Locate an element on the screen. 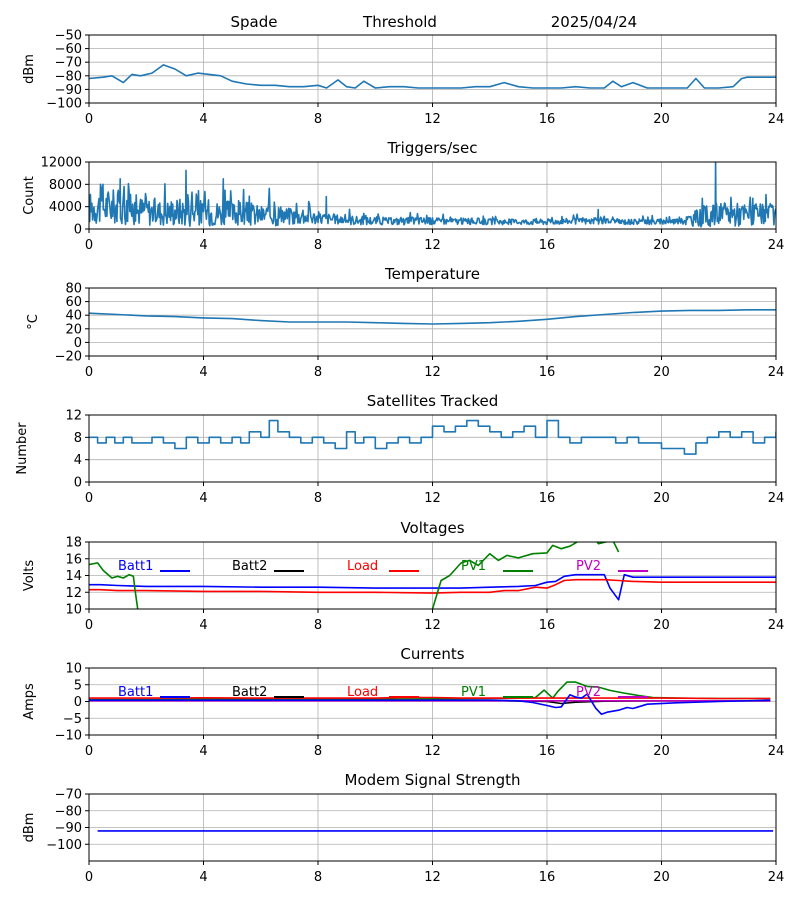 This screenshot has width=800, height=900. y-tick-label: −5 is located at coordinates (72, 719).